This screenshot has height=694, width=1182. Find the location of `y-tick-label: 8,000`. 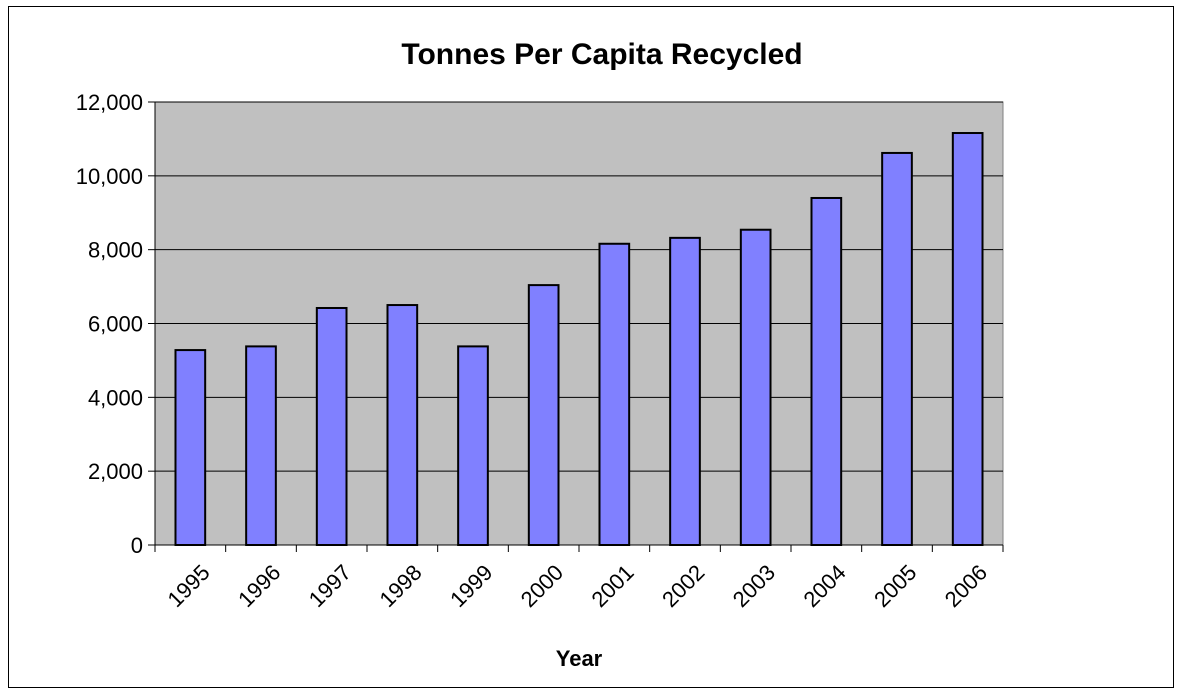

y-tick-label: 8,000 is located at coordinates (115, 250).